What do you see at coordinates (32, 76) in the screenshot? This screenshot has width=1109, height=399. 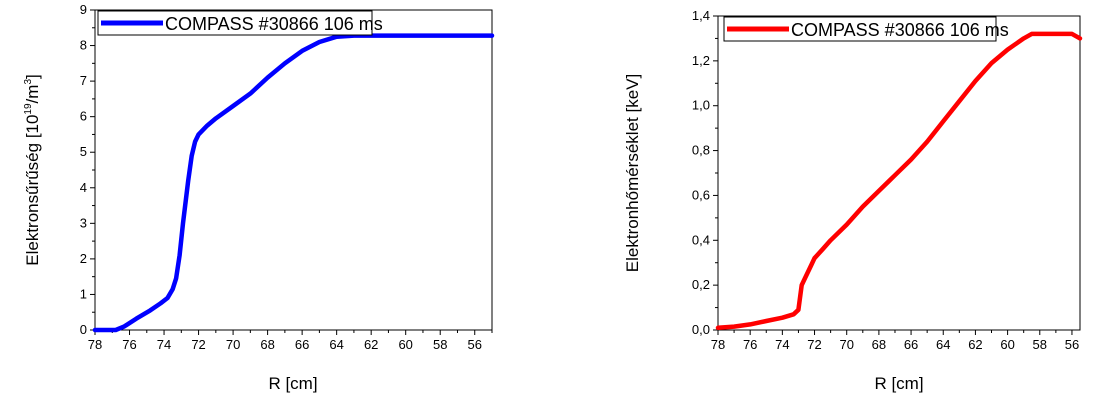 I see `y-label-end: ]` at bounding box center [32, 76].